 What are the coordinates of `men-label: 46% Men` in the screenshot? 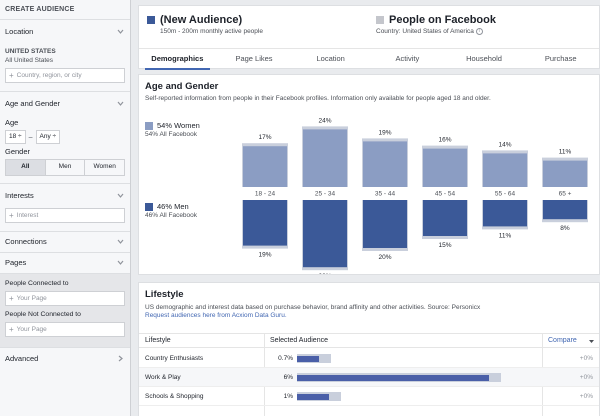 It's located at (173, 206).